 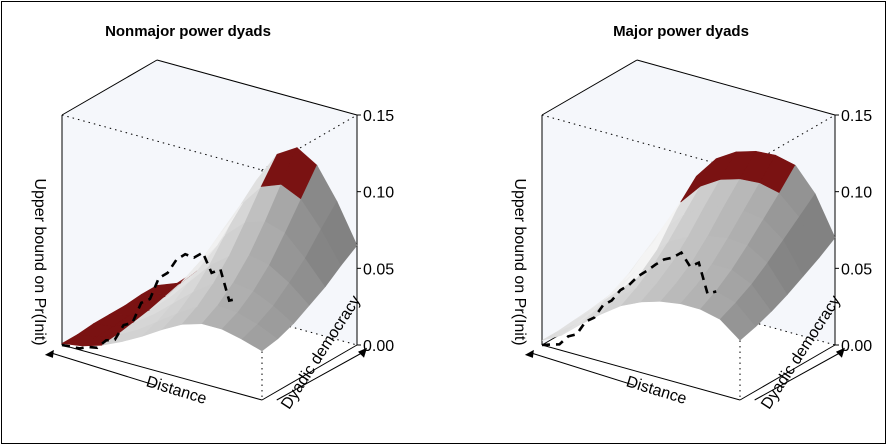 What do you see at coordinates (688, 245) in the screenshot?
I see `surface` at bounding box center [688, 245].